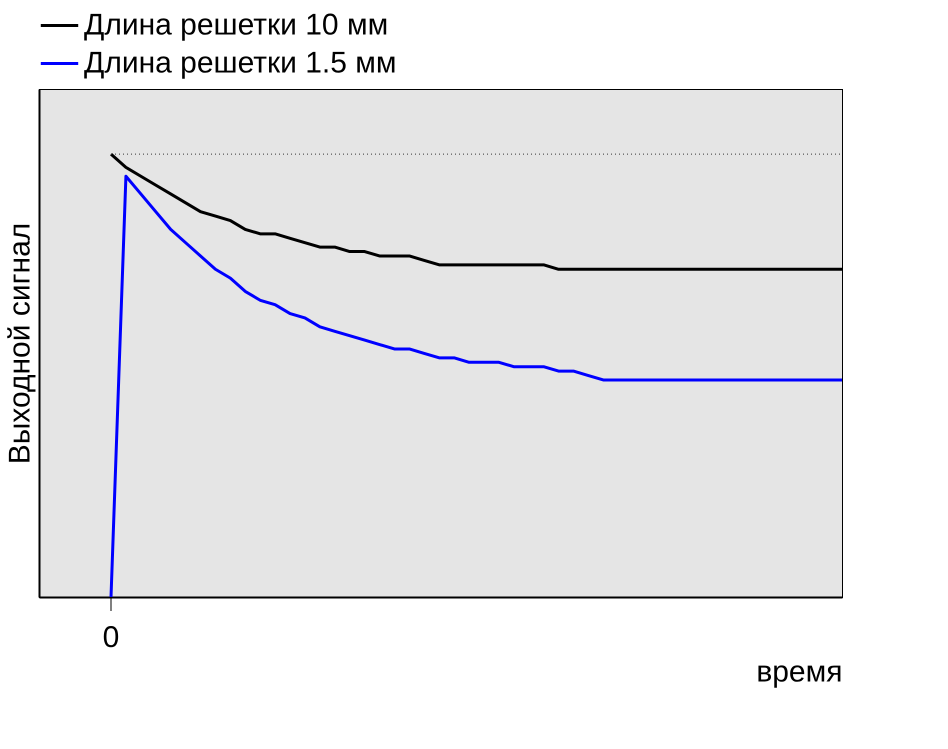 This screenshot has width=948, height=749. Describe the element at coordinates (236, 25) in the screenshot. I see `legend-label: Длина решетки 10 мм` at that location.